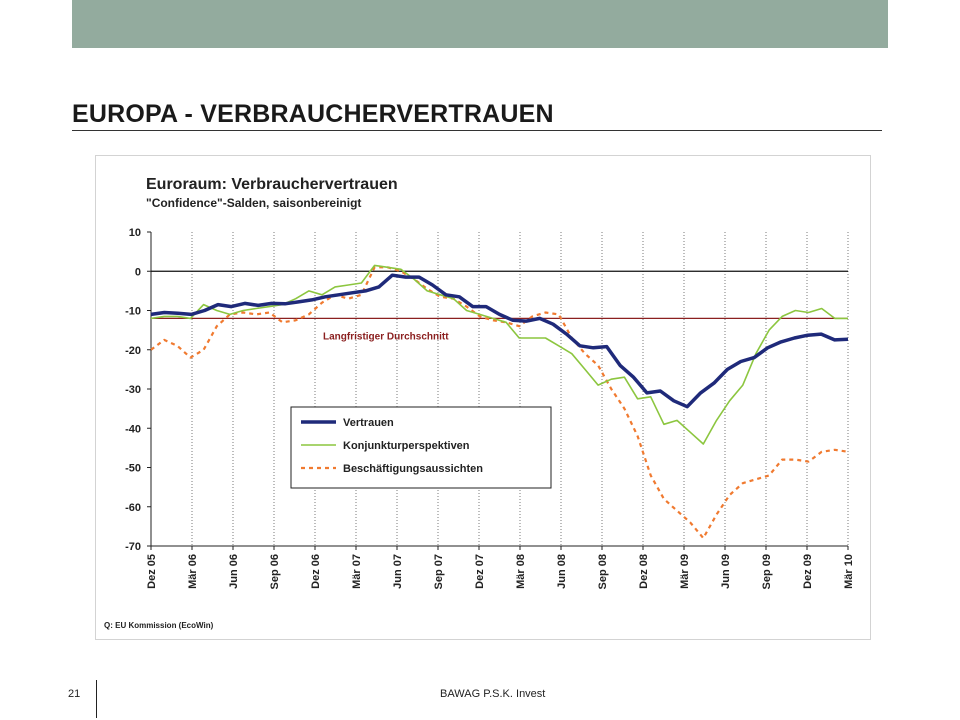 The height and width of the screenshot is (720, 960). Describe the element at coordinates (275, 571) in the screenshot. I see `x-tick-label: Sep 06` at that location.